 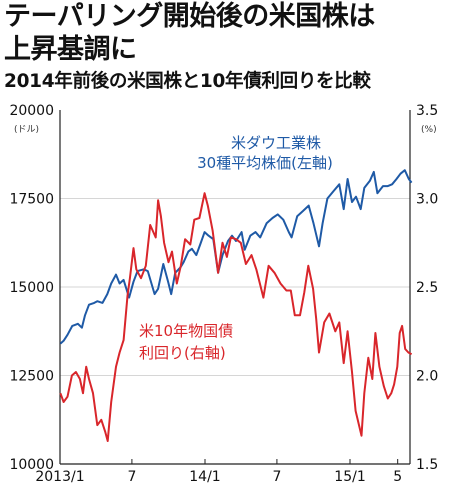 I want to click on yield-series-label-line-1: 米10年物国債, so click(x=186, y=331).